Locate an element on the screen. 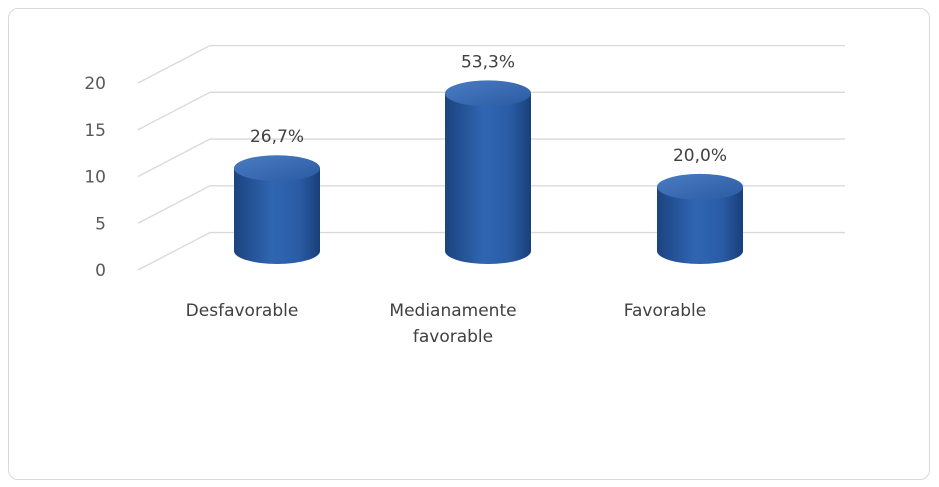 This screenshot has height=487, width=939. data-labels: 26,7% 53,3% 20,0% is located at coordinates (488, 108).